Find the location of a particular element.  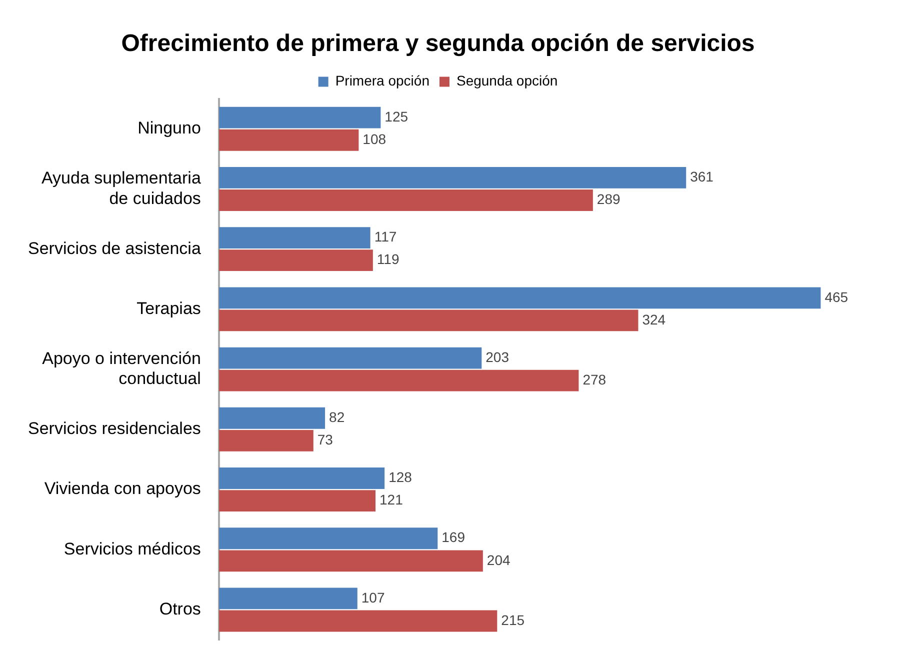

data-label: 108 is located at coordinates (374, 138).